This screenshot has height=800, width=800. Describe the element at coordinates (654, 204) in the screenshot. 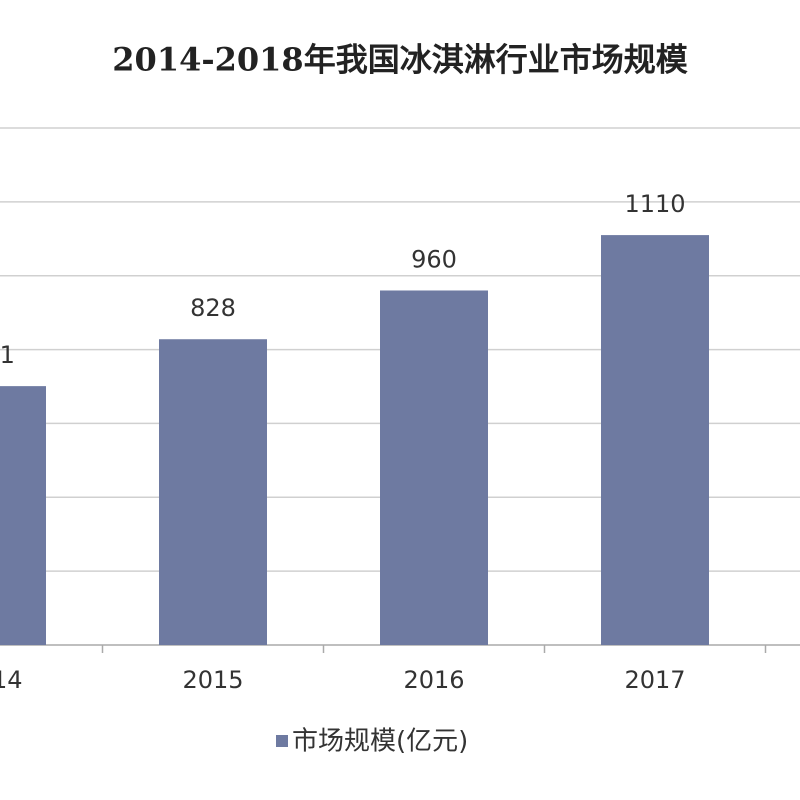

I see `value-label: 1110` at that location.